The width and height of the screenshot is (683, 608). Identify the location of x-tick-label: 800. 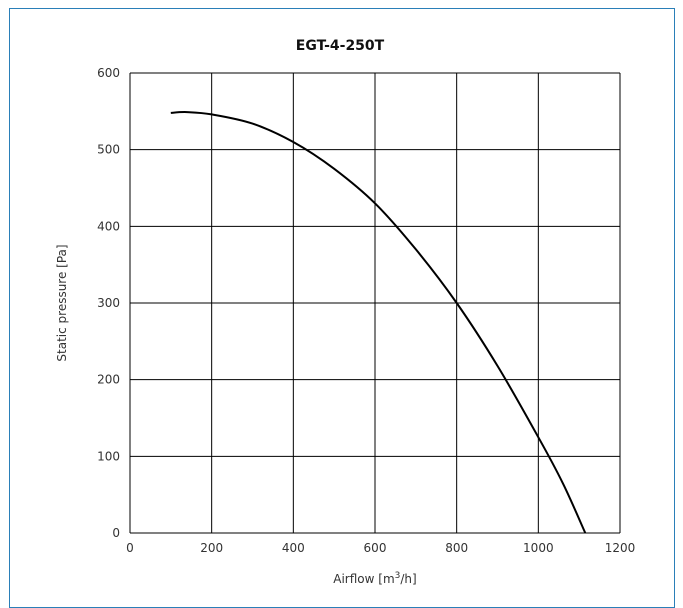
(456, 548).